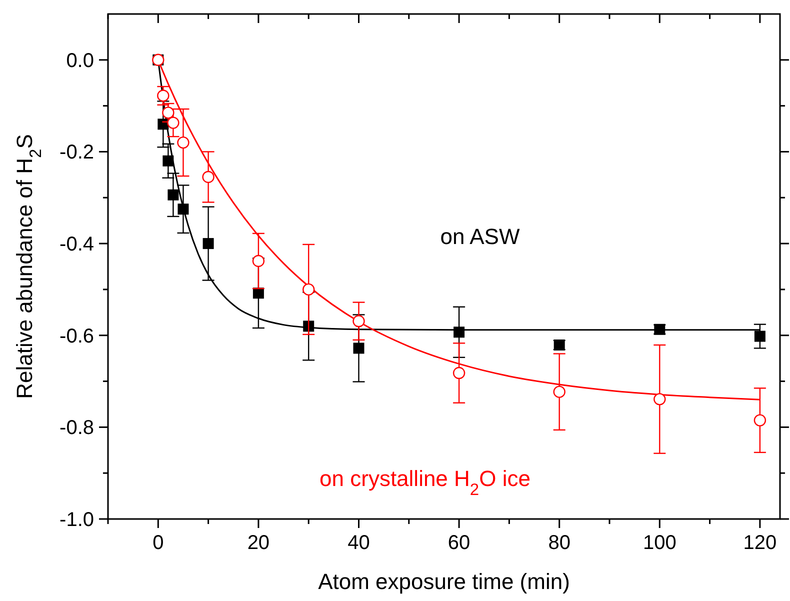 The image size is (790, 601). I want to click on y-tick-label: -1.0, so click(77, 520).